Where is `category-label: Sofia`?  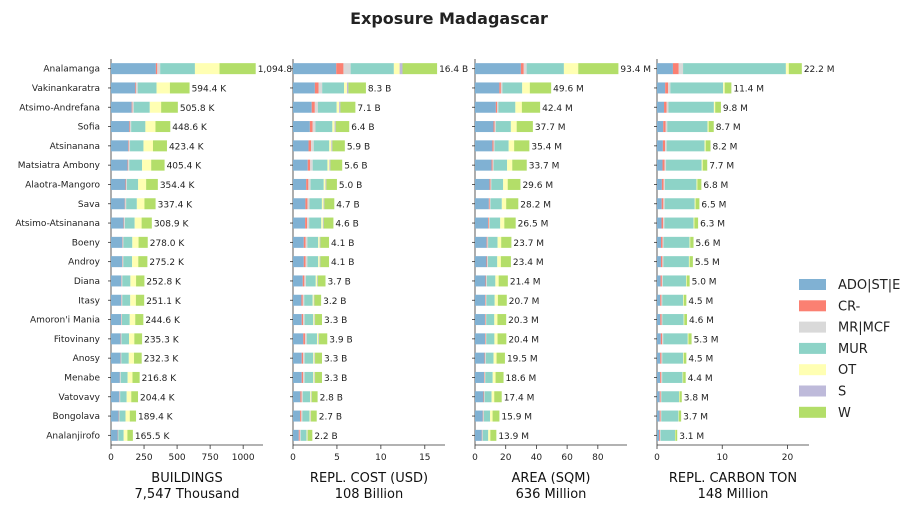
category-label: Sofia is located at coordinates (89, 128).